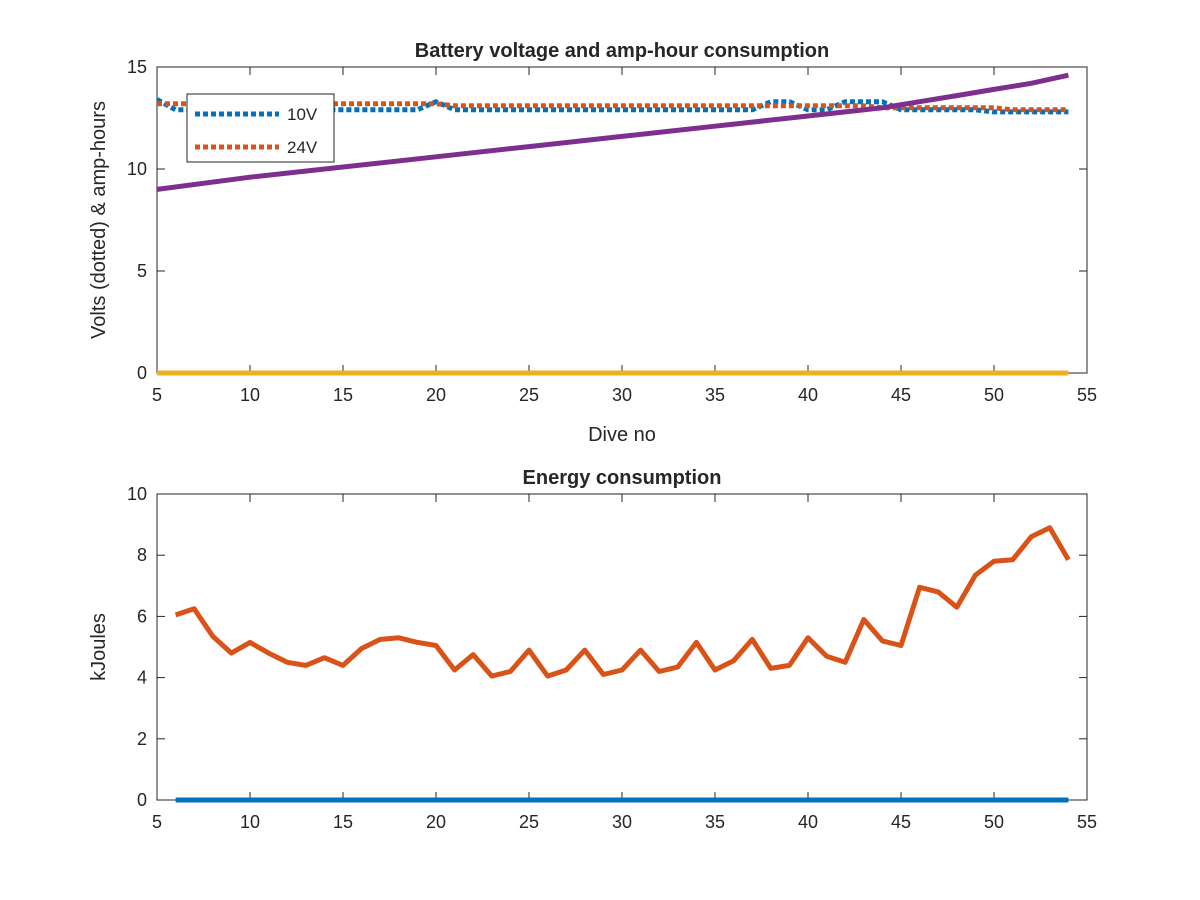  What do you see at coordinates (137, 169) in the screenshot?
I see `chart-0-y-tick-label: 10` at bounding box center [137, 169].